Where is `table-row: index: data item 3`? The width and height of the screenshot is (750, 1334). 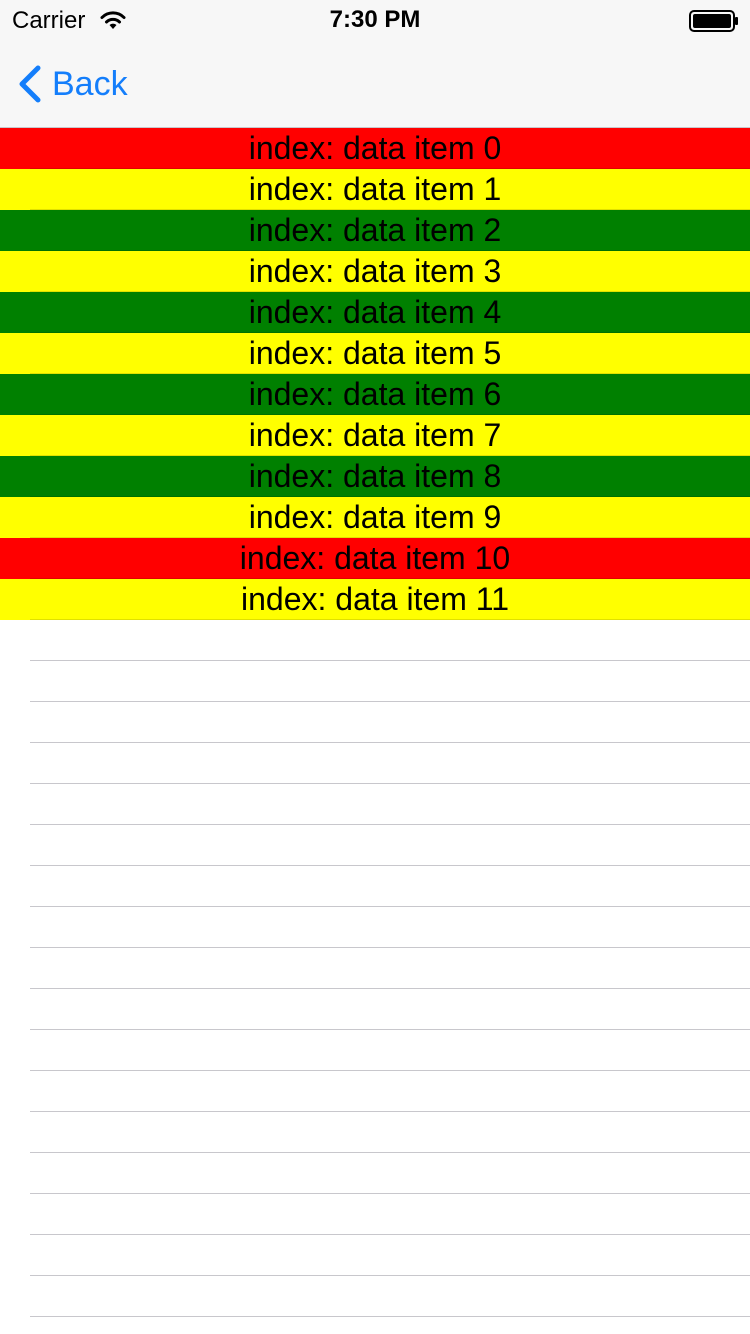 table-row: index: data item 3 is located at coordinates (375, 271).